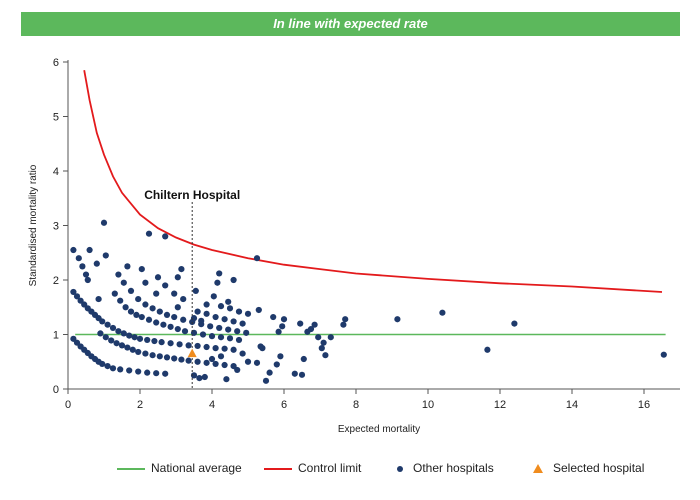 This screenshot has width=700, height=500. I want to click on legend-control-limit-label: Control limit, so click(330, 468).